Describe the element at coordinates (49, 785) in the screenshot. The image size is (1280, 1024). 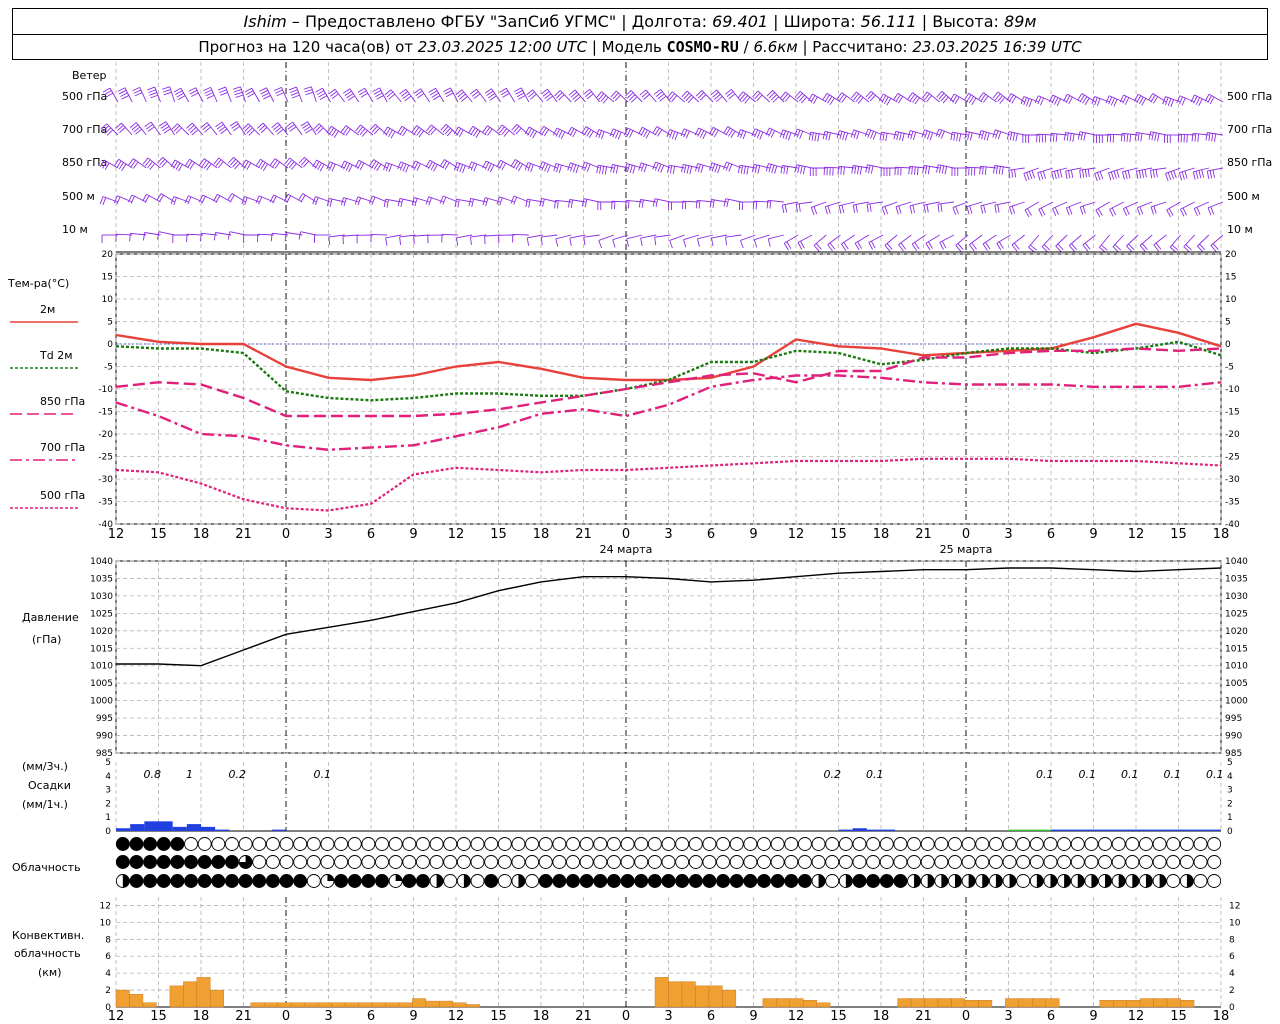
I see `precip-title: Осадки` at that location.